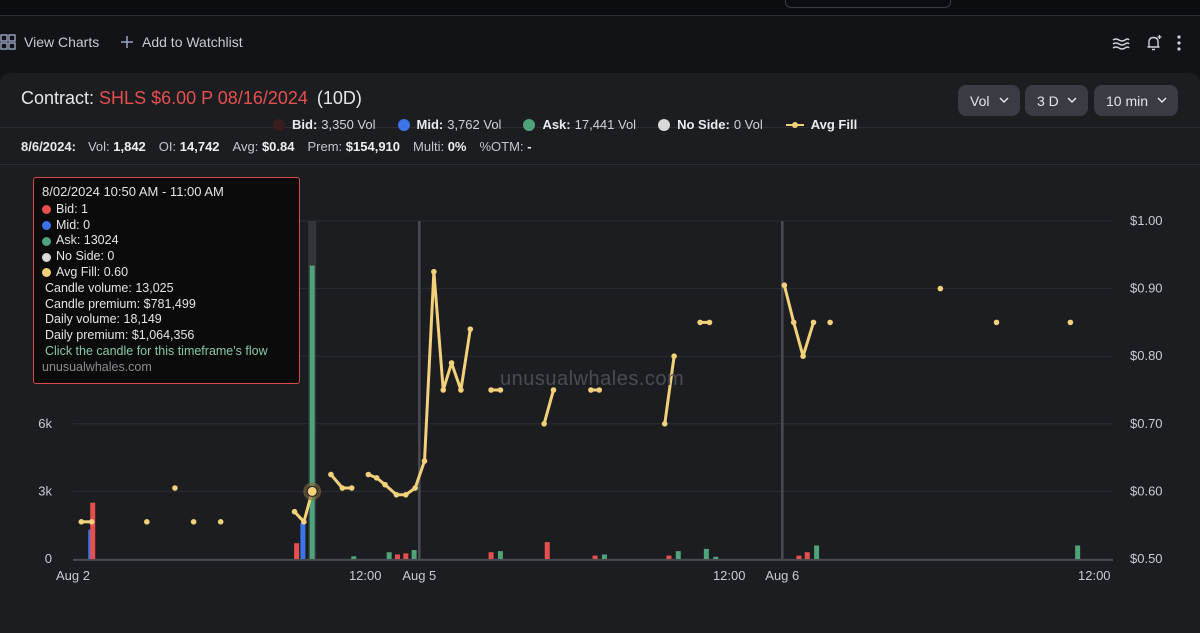 Image resolution: width=1200 pixels, height=633 pixels. What do you see at coordinates (324, 124) in the screenshot?
I see `legend-bid: Bid: 3,350 Vol` at bounding box center [324, 124].